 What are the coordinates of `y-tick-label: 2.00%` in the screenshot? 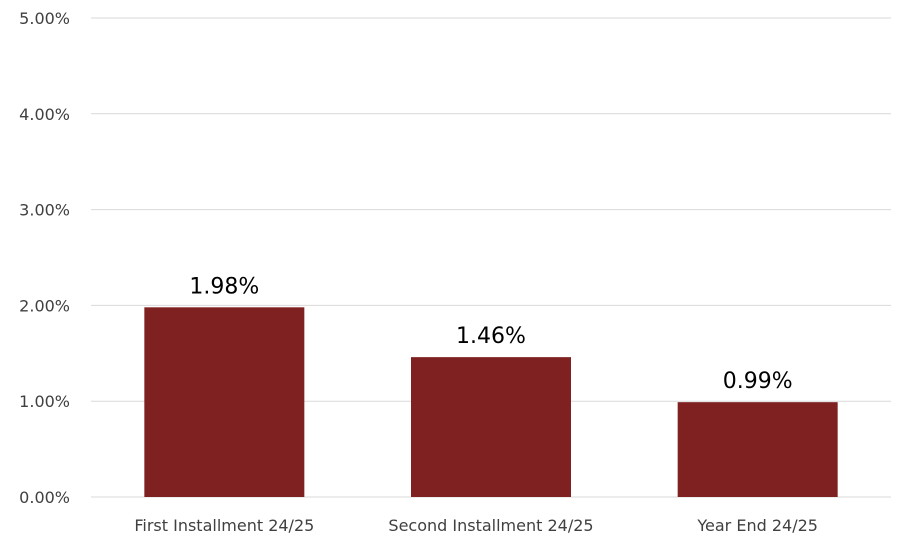 It's located at (44, 305).